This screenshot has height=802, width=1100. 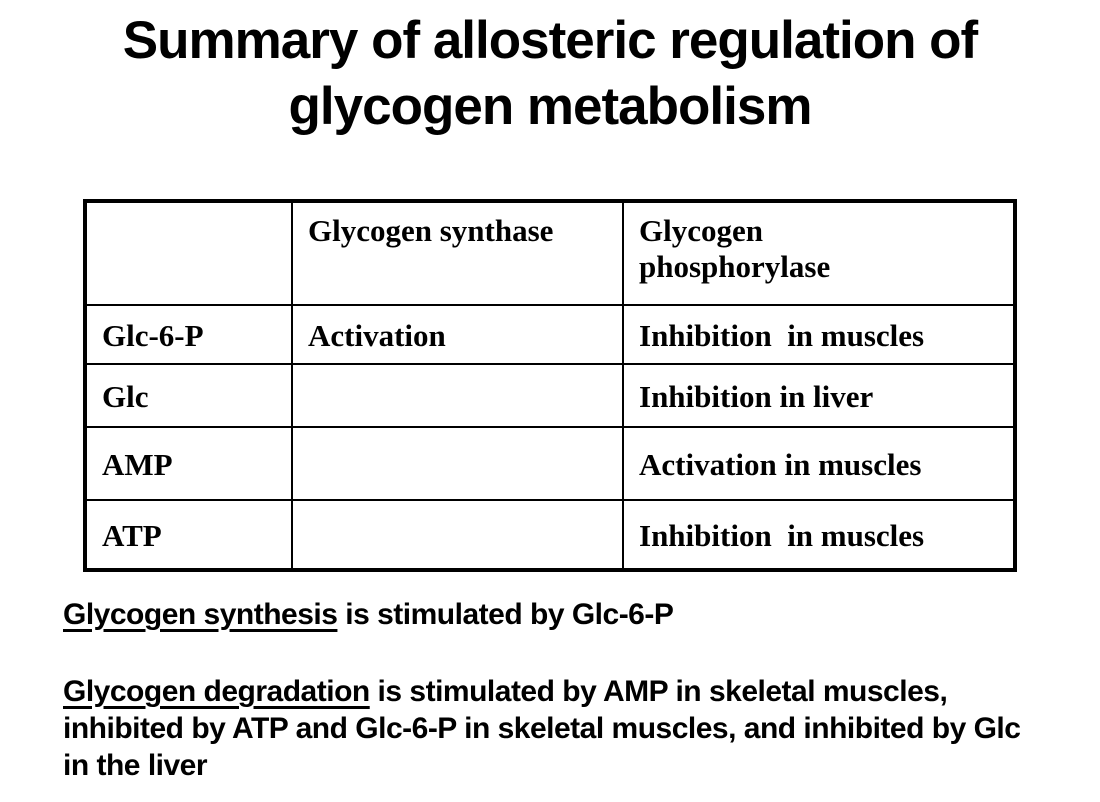 What do you see at coordinates (735, 248) in the screenshot?
I see `header-label-glycogen-phosphorylase: Glycogen phosphorylase` at bounding box center [735, 248].